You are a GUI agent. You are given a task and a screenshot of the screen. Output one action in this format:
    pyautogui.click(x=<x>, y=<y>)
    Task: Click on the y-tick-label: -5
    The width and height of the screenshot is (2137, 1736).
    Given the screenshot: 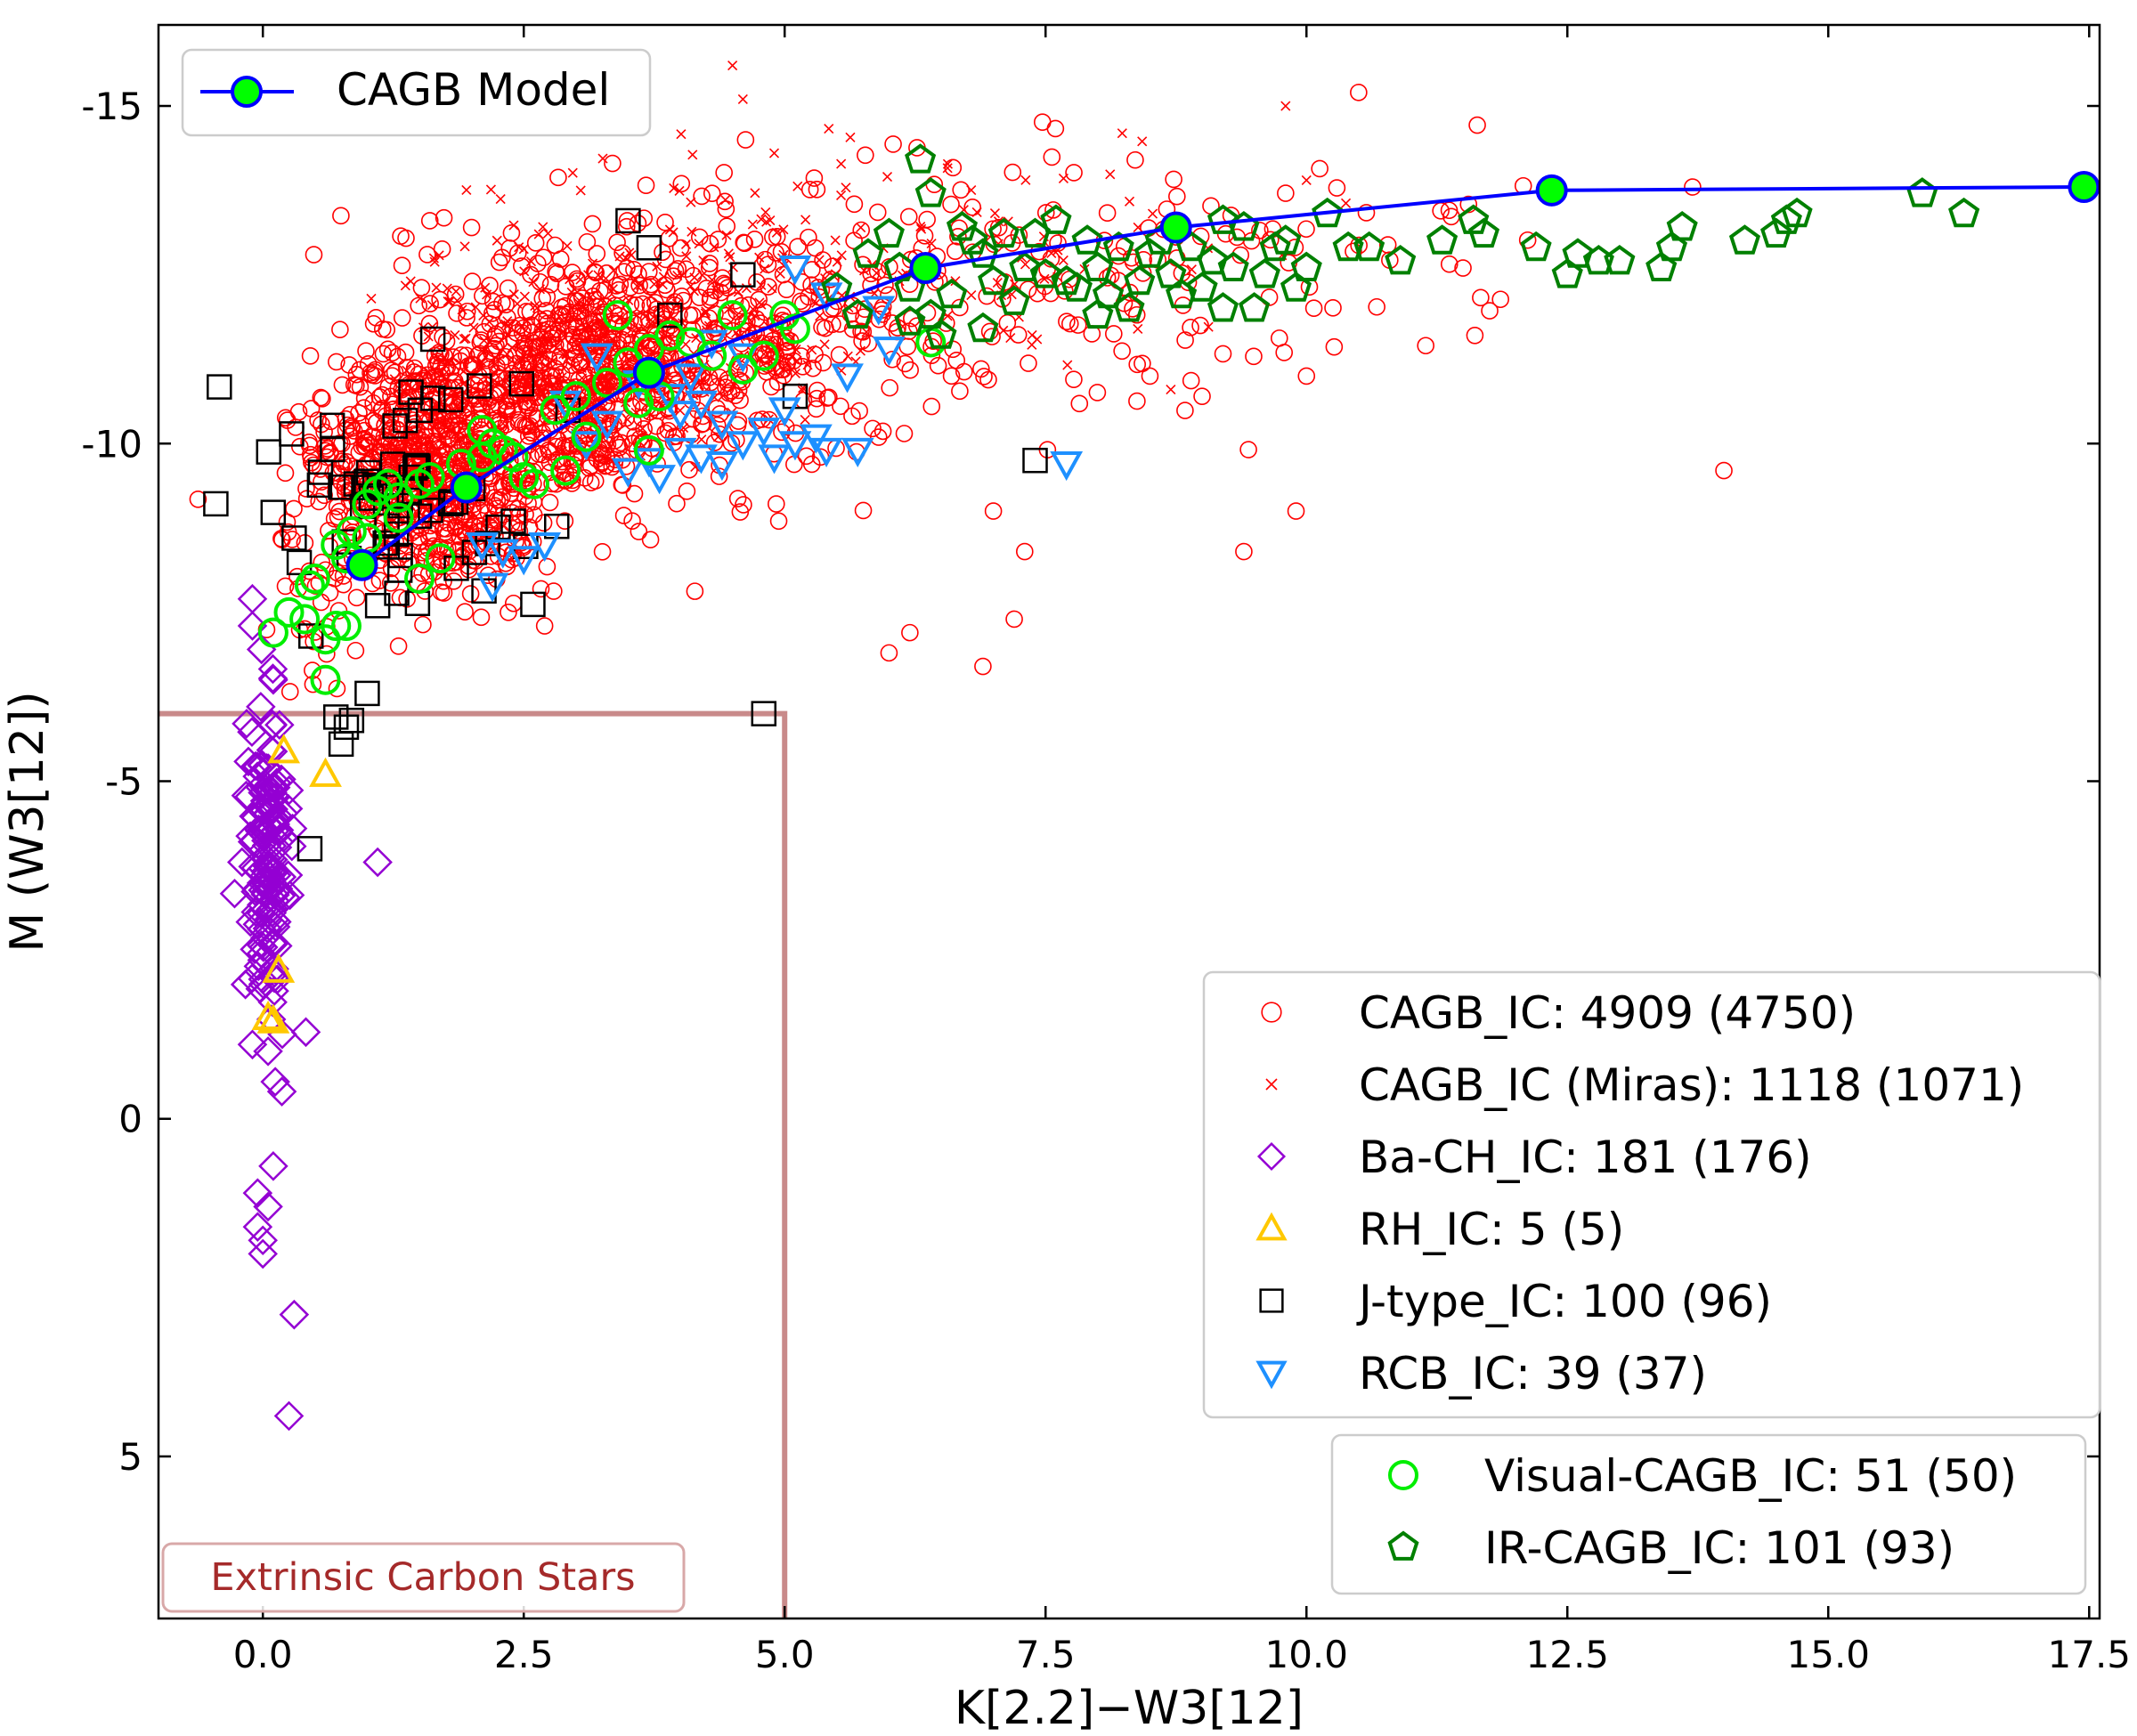 What is the action you would take?
    pyautogui.click(x=124, y=781)
    